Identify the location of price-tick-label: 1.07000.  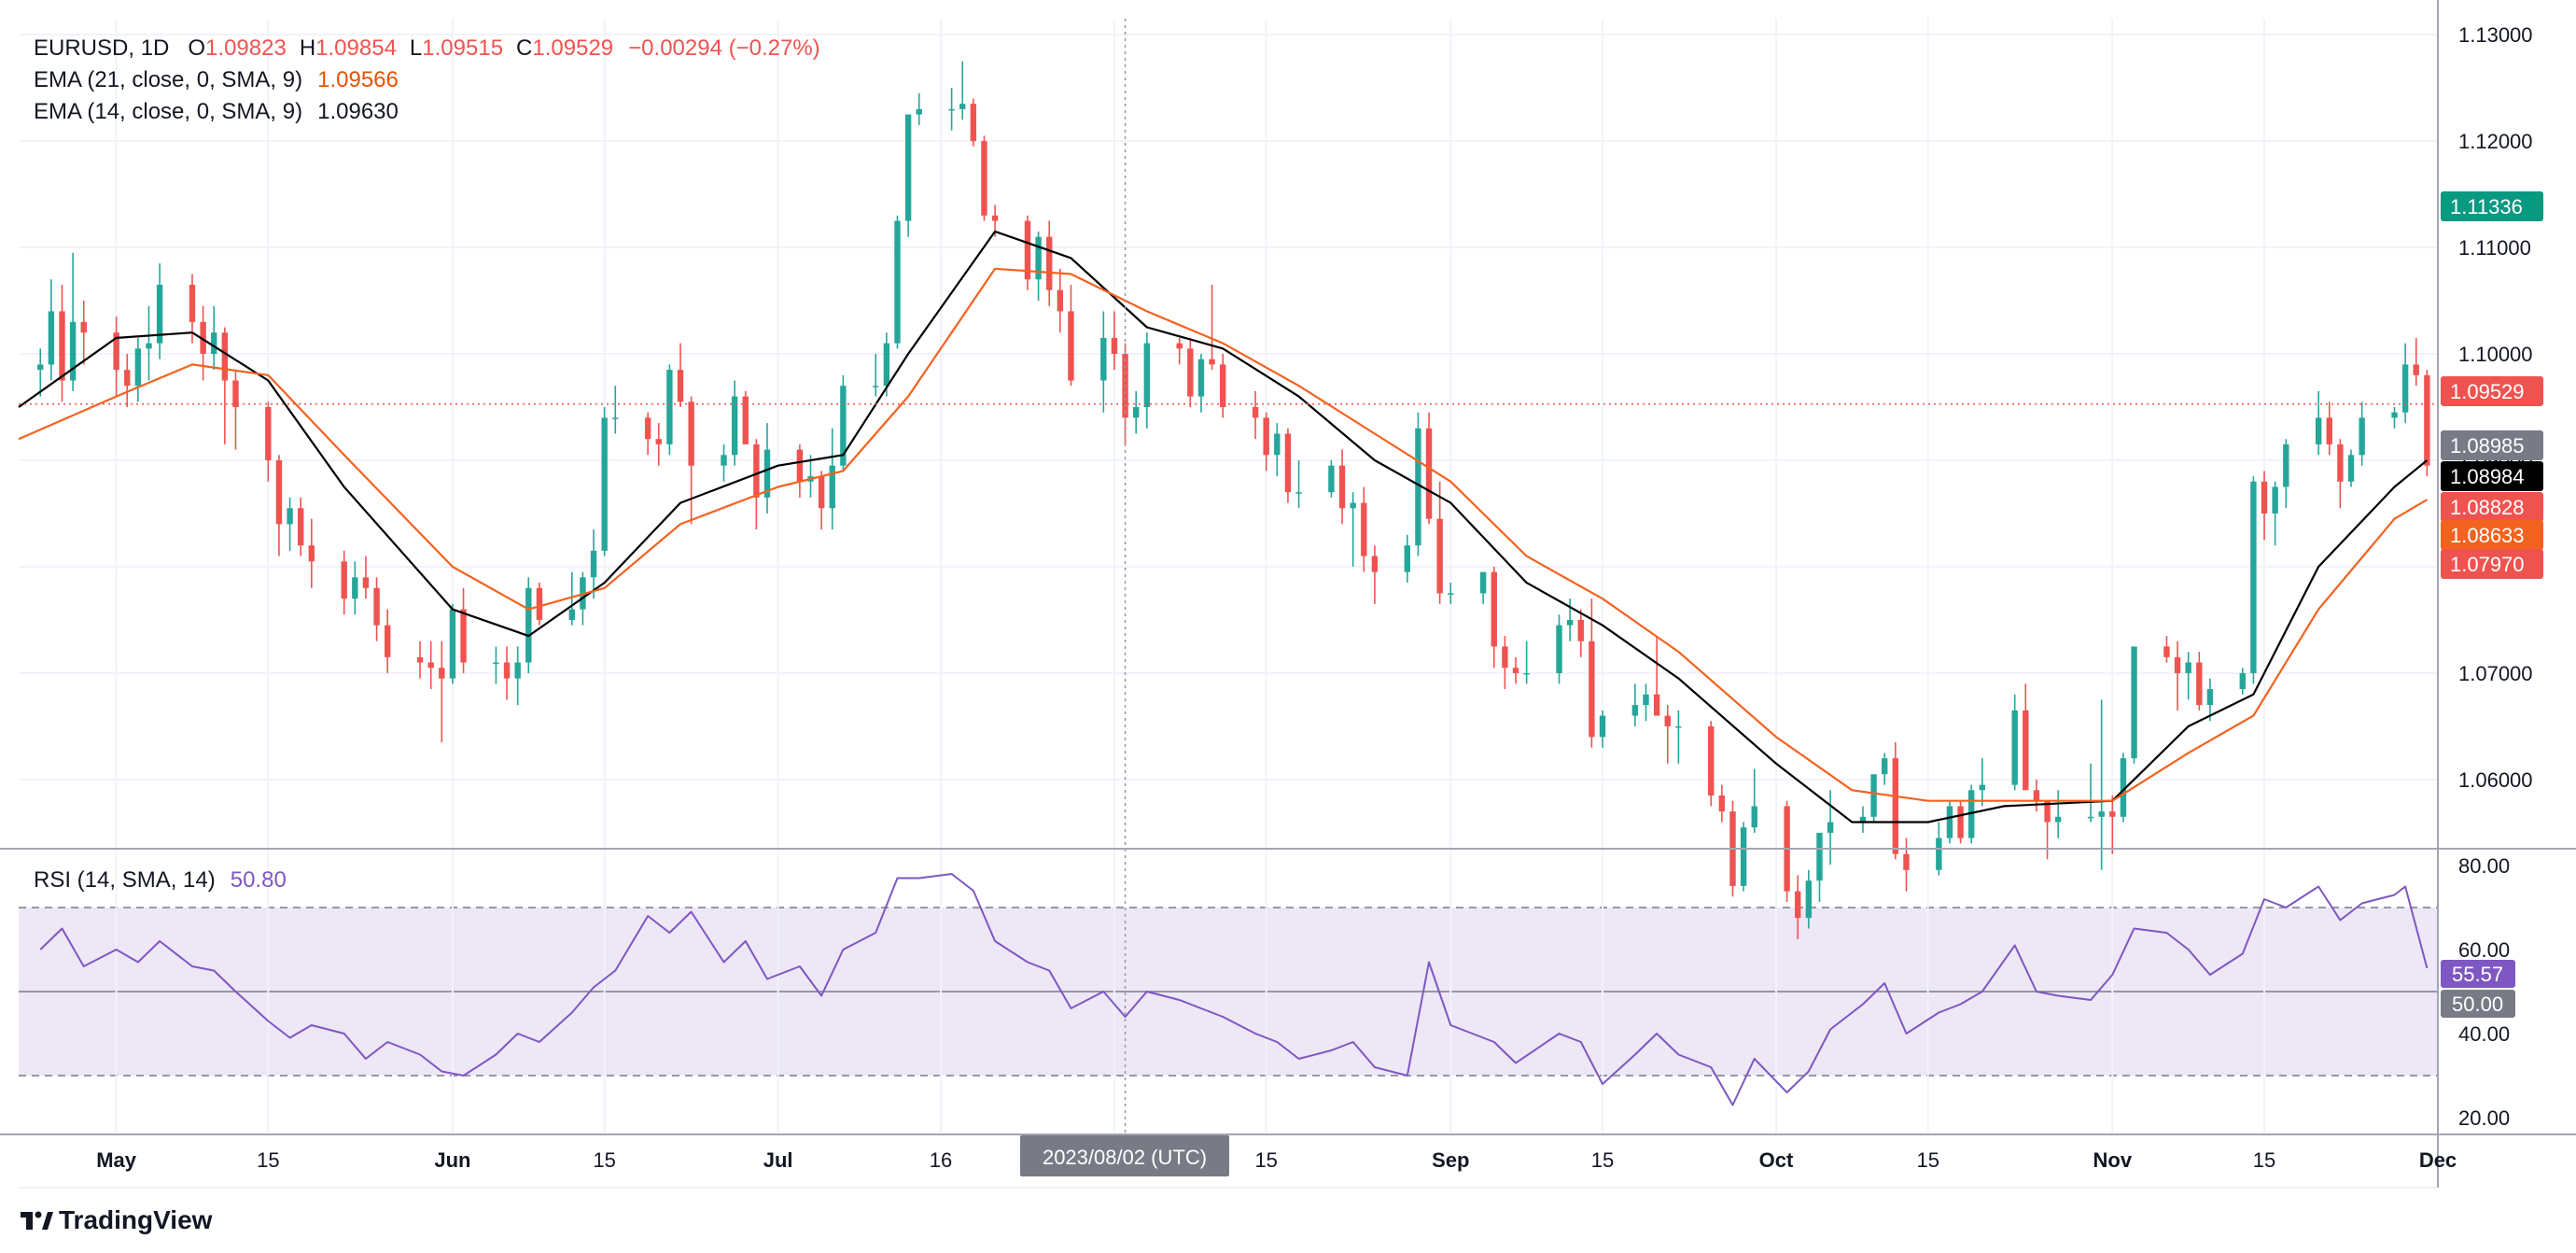
(2495, 673).